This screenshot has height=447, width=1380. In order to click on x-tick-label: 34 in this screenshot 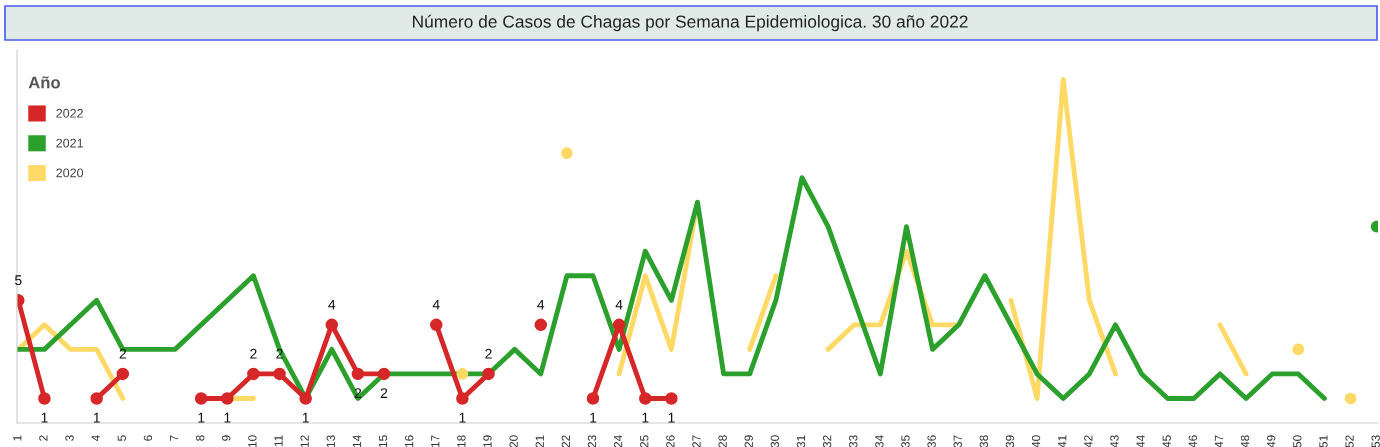, I will do `click(879, 441)`.